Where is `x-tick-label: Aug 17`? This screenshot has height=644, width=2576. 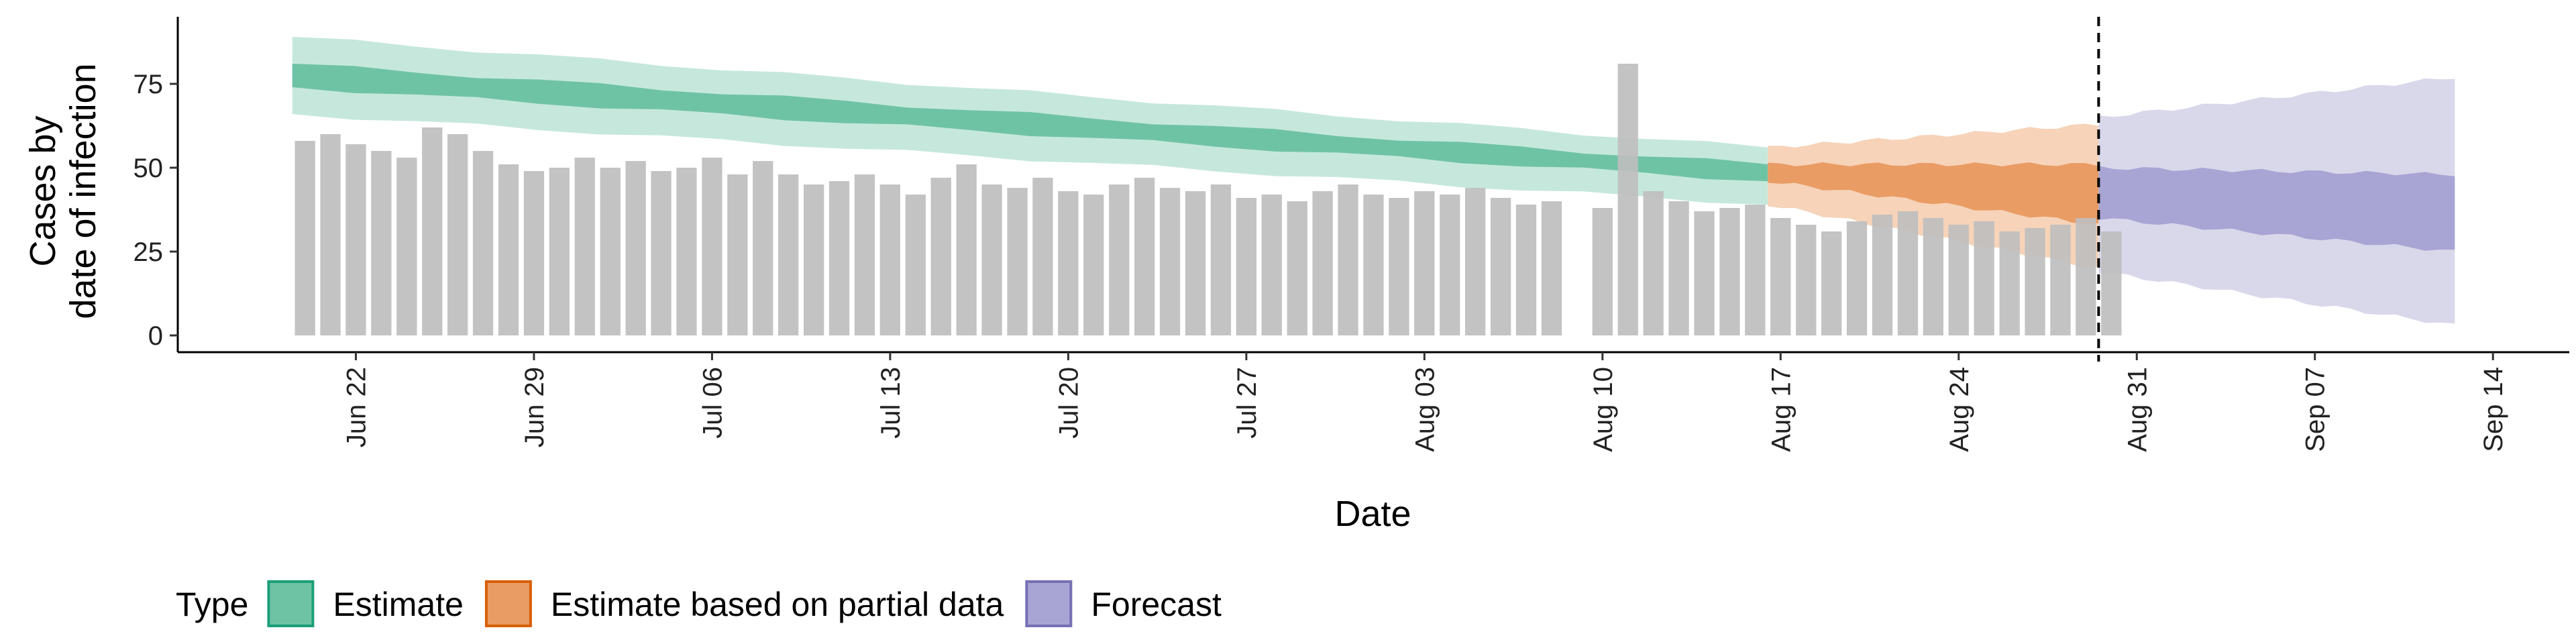
x-tick-label: Aug 17 is located at coordinates (1781, 409).